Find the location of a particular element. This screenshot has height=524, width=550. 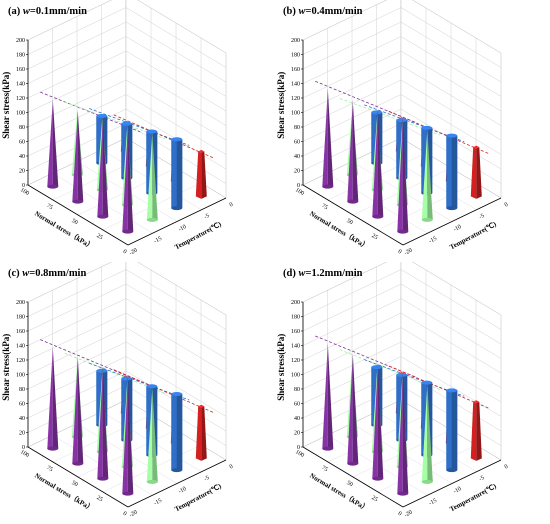

z-axis-label: Shear stress(kPa) is located at coordinates (281, 367).